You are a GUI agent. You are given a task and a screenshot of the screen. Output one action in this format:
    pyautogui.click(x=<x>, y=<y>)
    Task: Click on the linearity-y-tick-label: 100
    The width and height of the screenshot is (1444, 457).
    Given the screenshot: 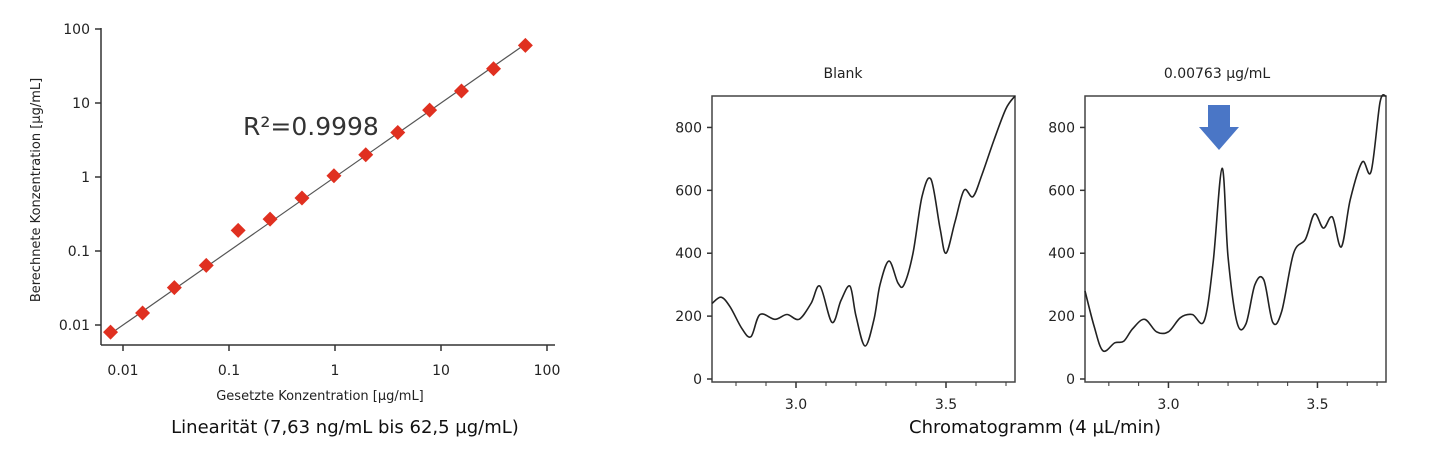 What is the action you would take?
    pyautogui.click(x=76, y=30)
    